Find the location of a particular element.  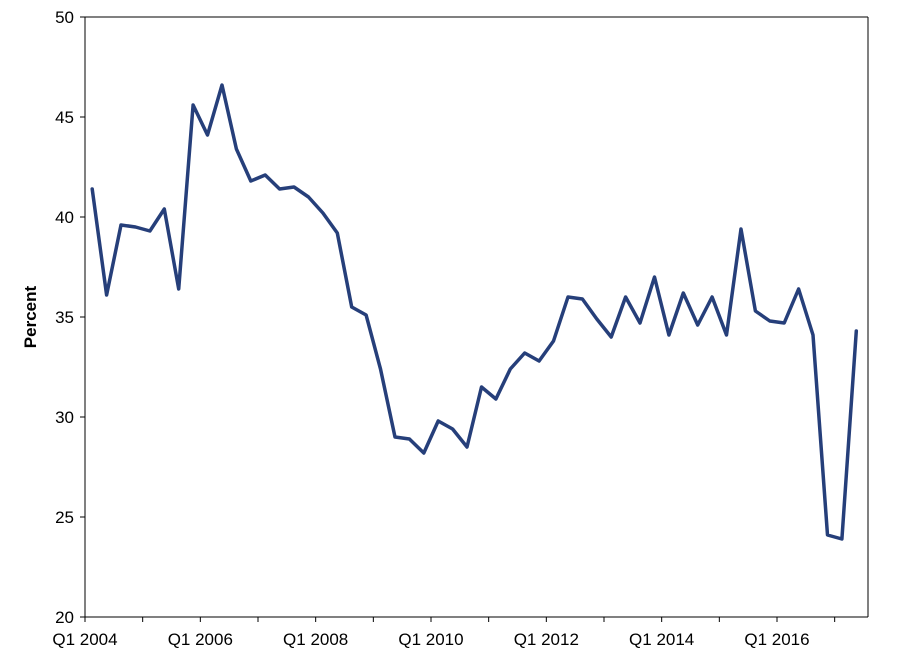

x-tick-label: Q1 2004 is located at coordinates (84, 639).